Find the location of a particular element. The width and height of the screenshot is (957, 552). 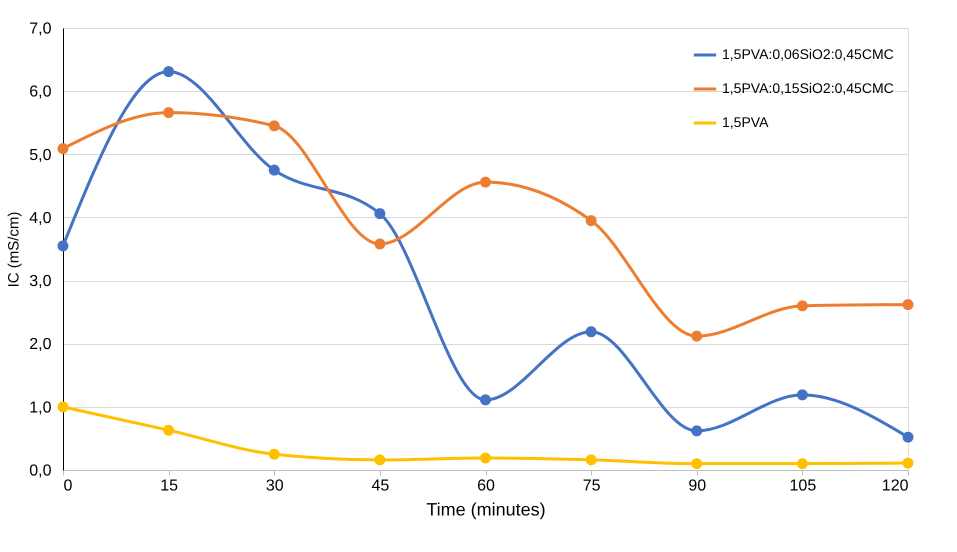

x-tick-label: 120 is located at coordinates (895, 486).